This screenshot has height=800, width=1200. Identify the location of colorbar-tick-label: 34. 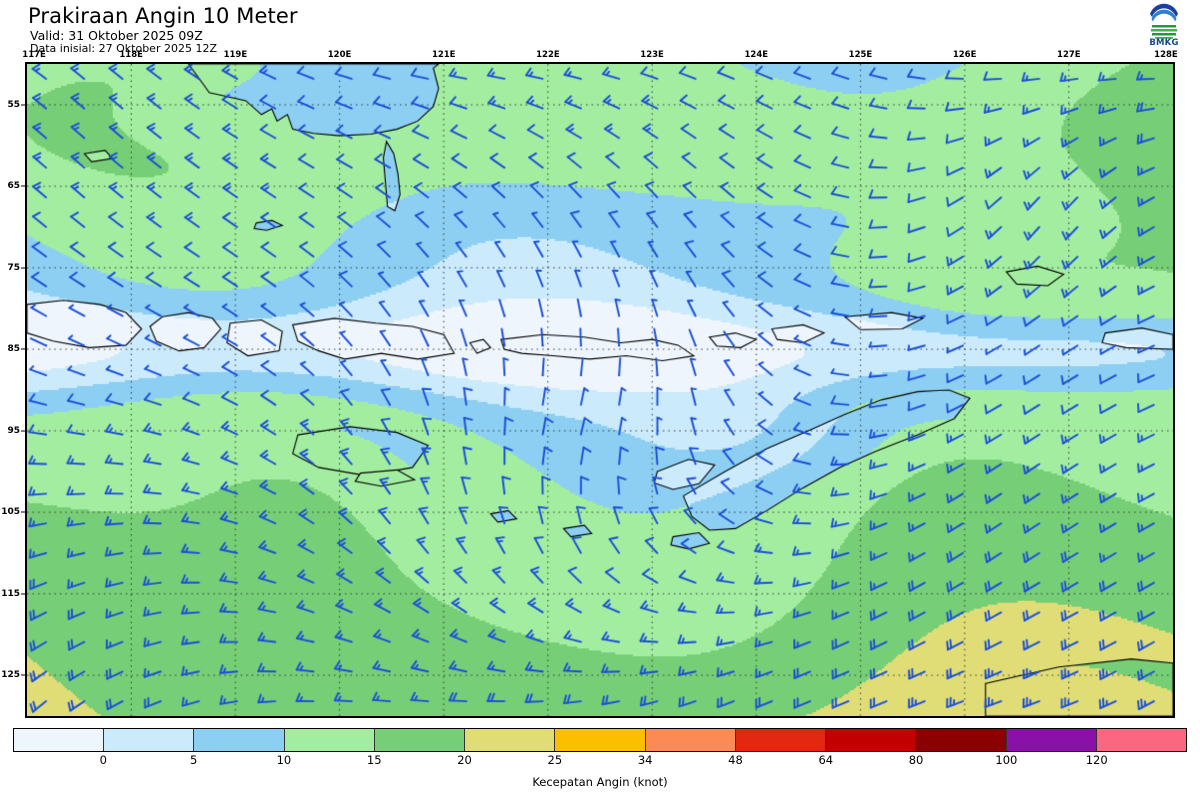
(645, 760).